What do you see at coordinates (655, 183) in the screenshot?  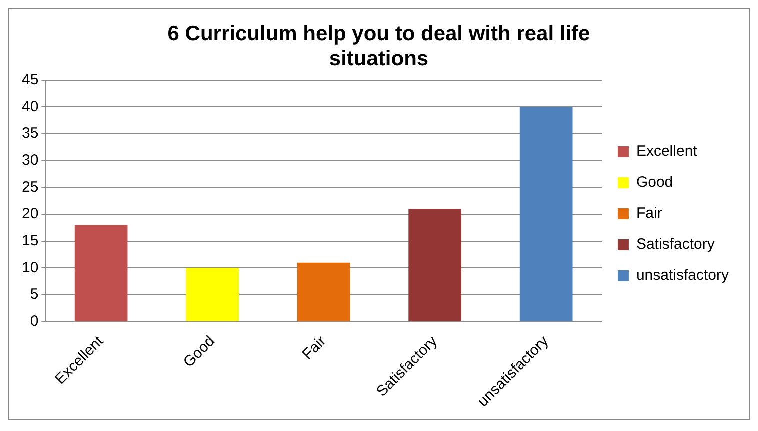 I see `legend-label: Good` at bounding box center [655, 183].